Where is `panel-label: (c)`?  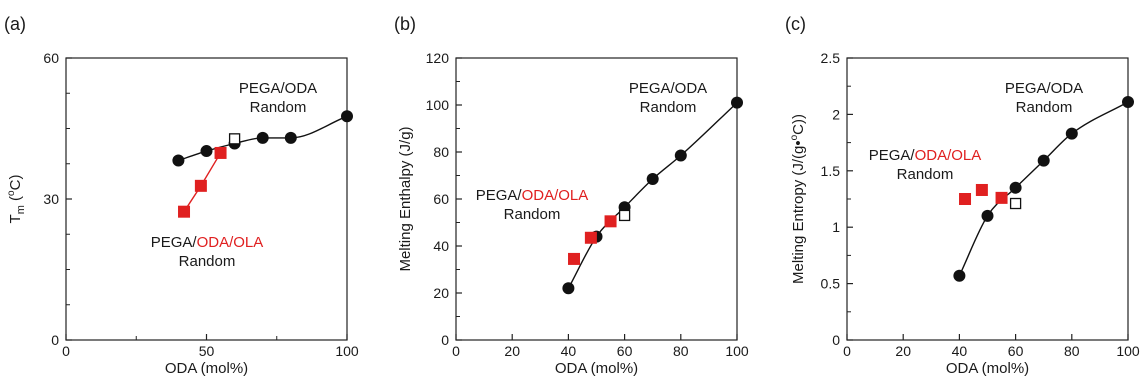
panel-label: (c) is located at coordinates (795, 24).